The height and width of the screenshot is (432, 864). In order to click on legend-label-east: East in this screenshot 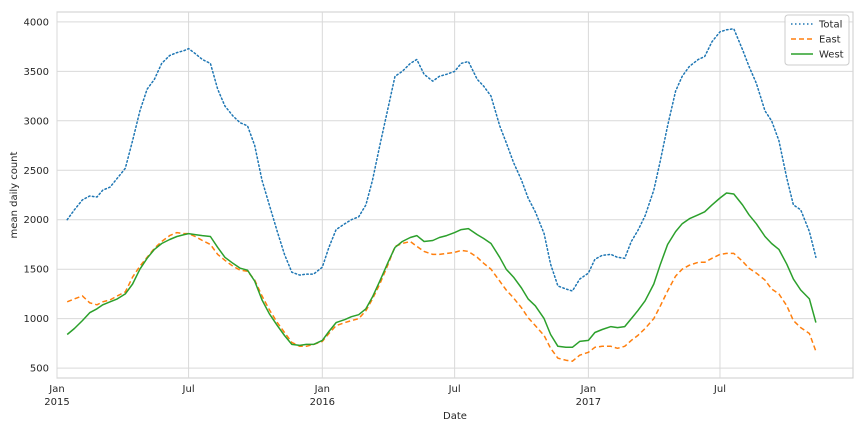, I will do `click(830, 40)`.